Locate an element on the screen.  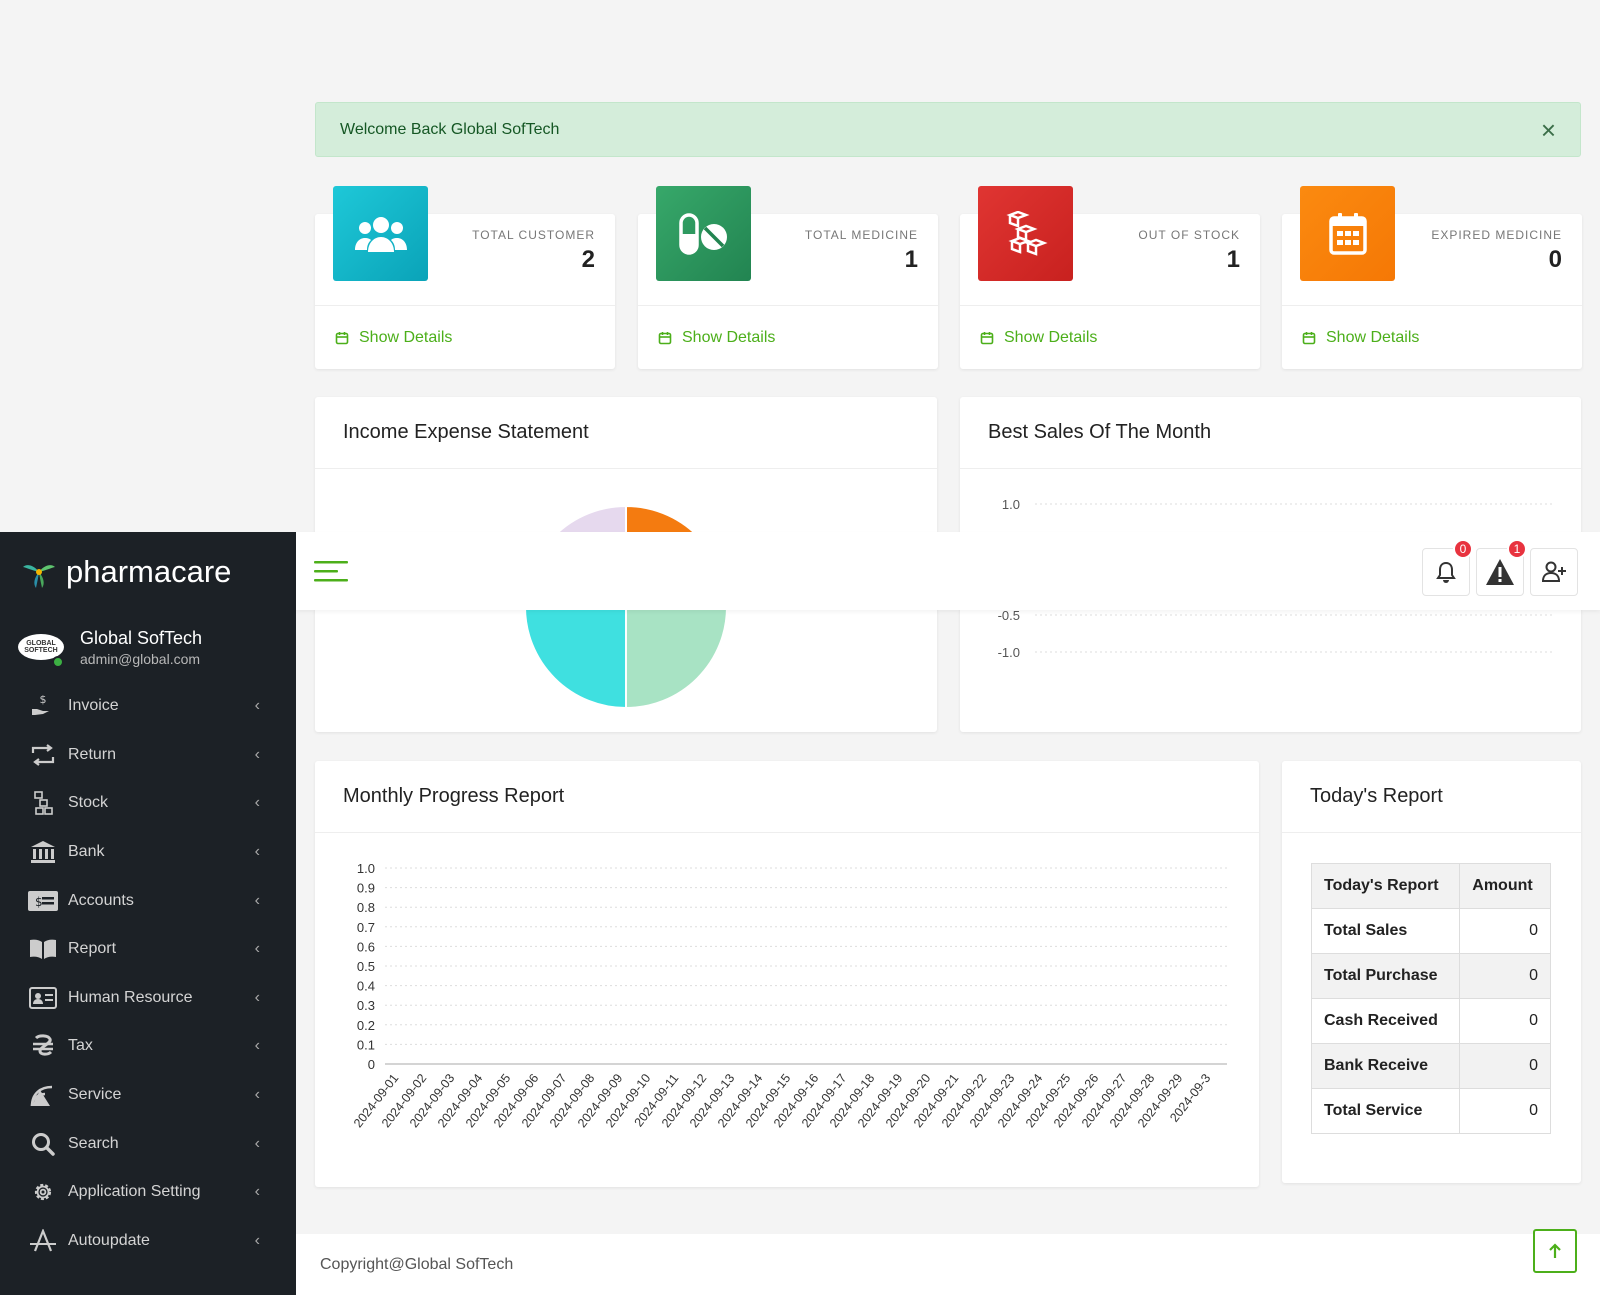
sidebar-item-report: Report ‹ is located at coordinates (148, 949).